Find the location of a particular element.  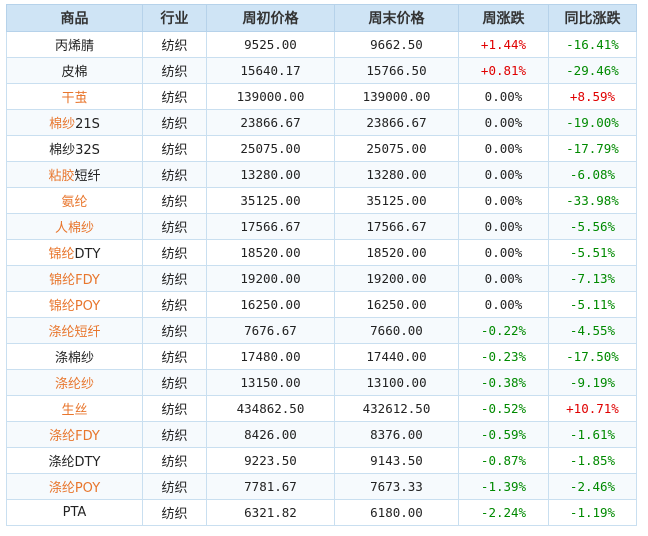

product-name-link: 干茧 is located at coordinates (74, 98).